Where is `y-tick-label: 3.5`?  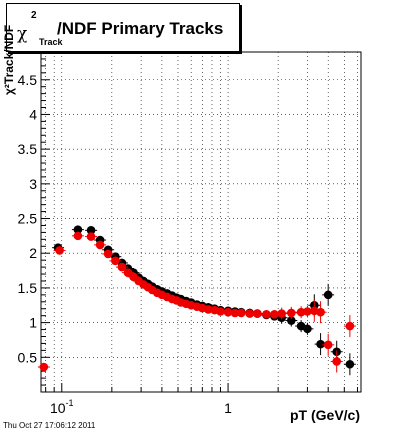
y-tick-label: 3.5 is located at coordinates (28, 149).